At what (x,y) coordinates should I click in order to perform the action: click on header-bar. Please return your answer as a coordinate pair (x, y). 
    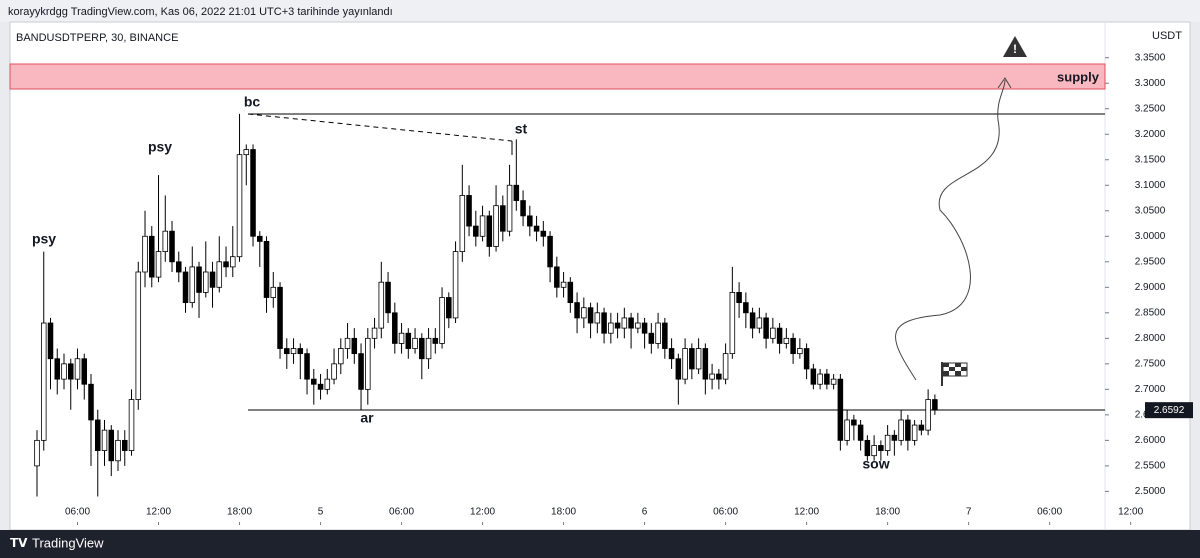
    Looking at the image, I should click on (600, 11).